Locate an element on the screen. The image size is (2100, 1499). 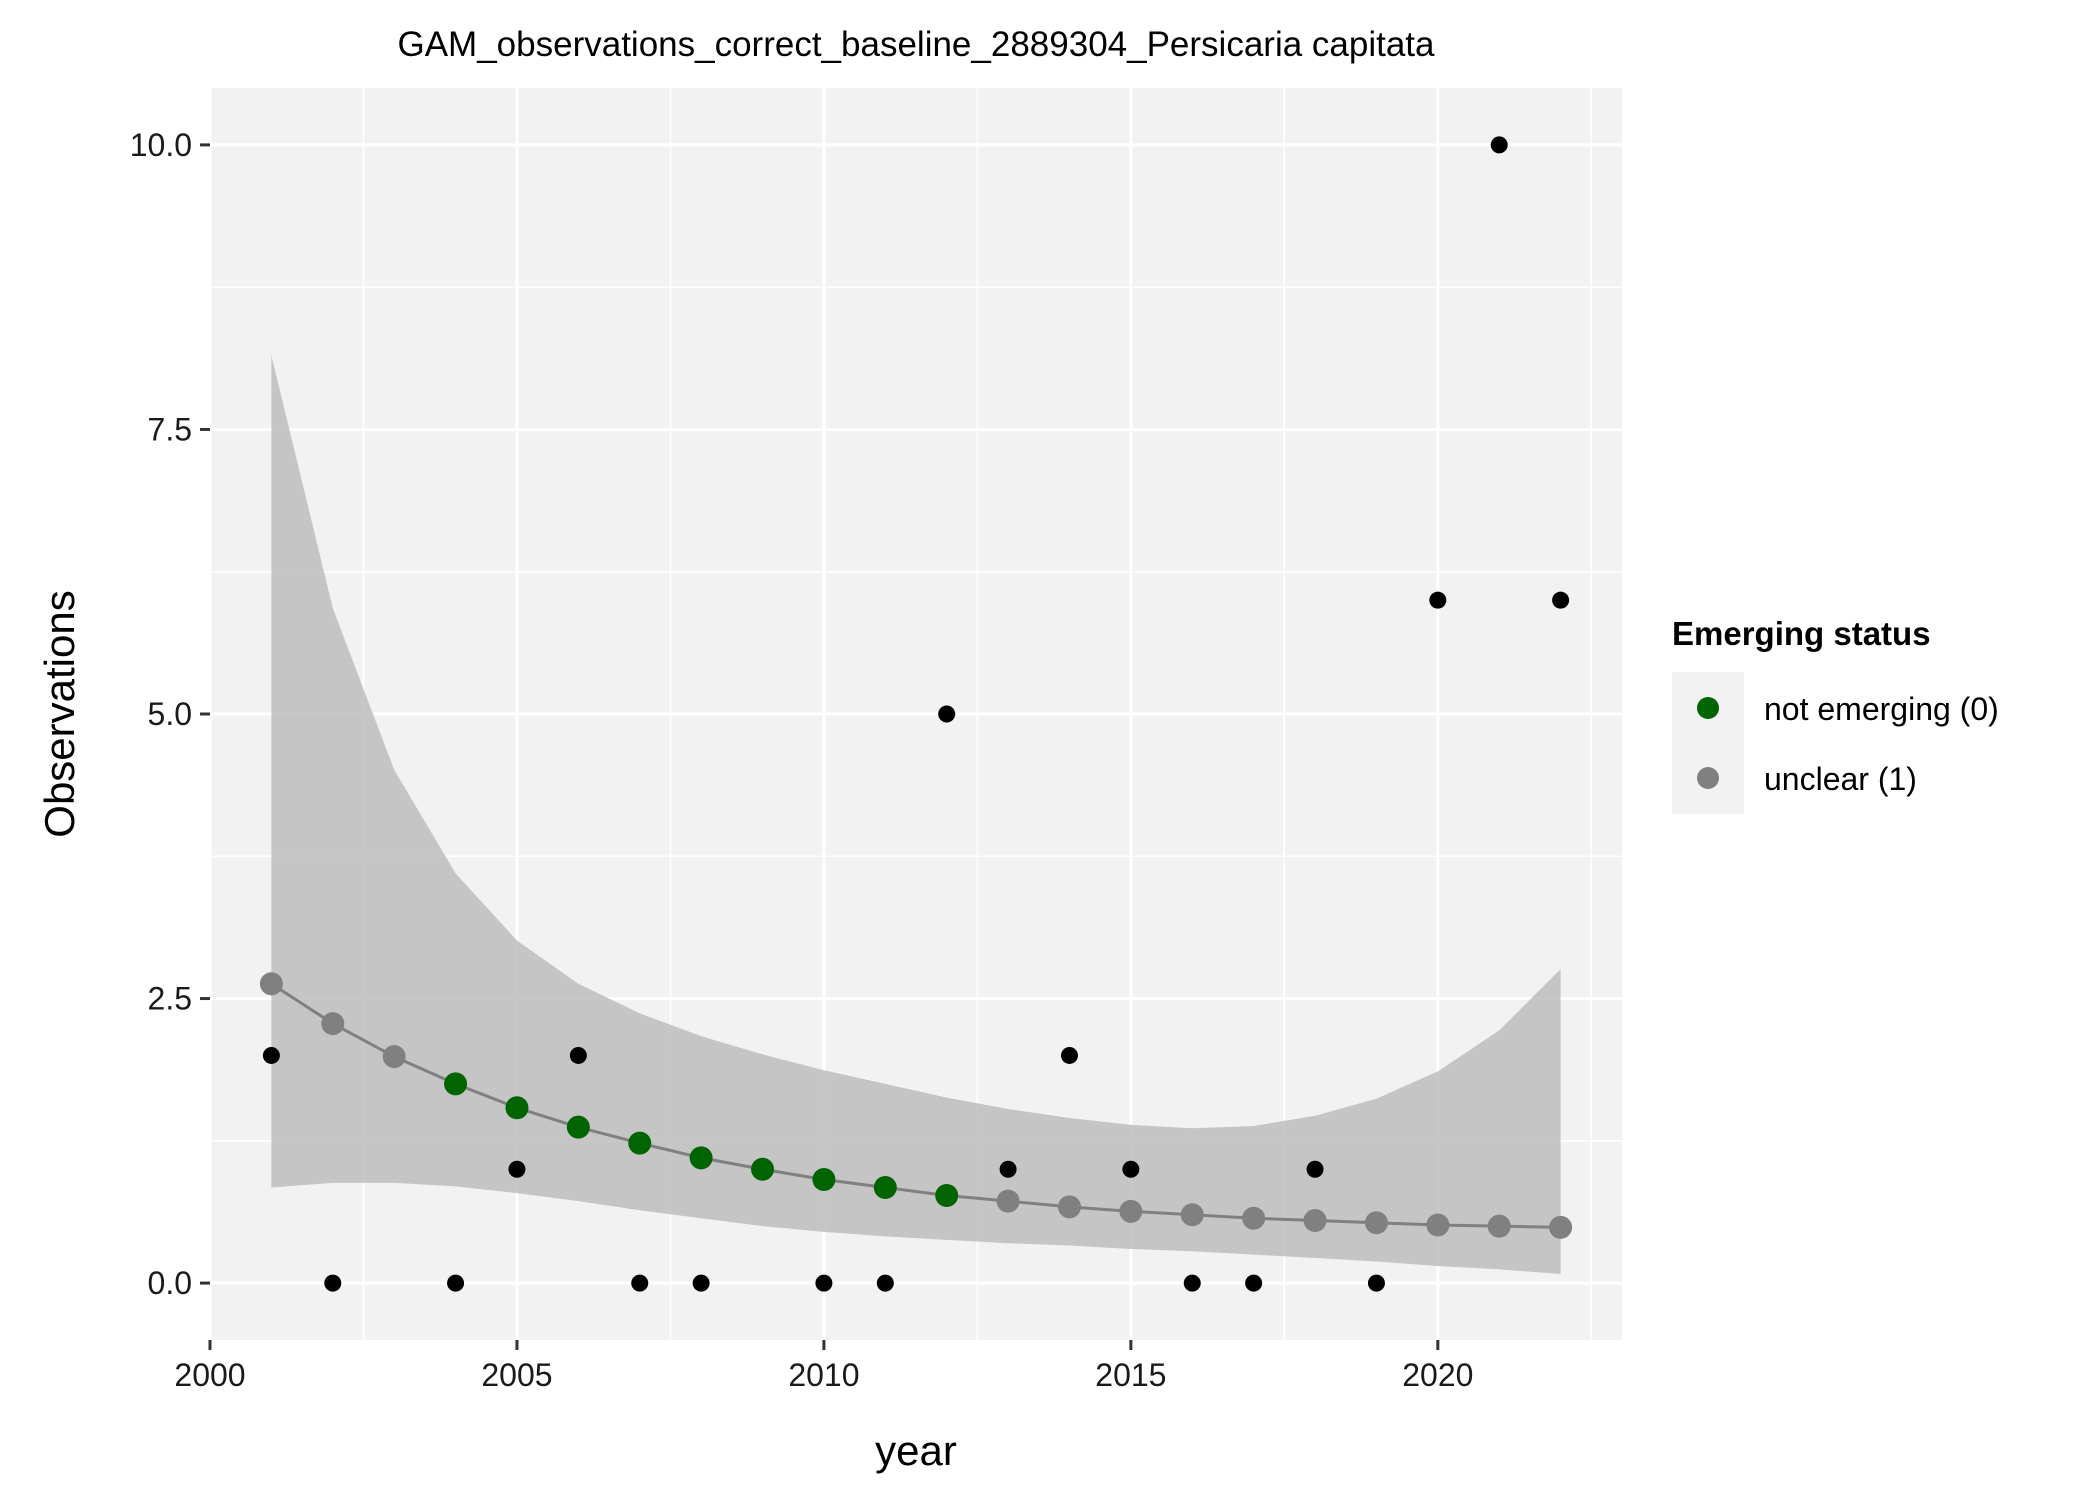
y-axis: 0.0 2.5 5.0 7.5 10.0 is located at coordinates (170, 714).